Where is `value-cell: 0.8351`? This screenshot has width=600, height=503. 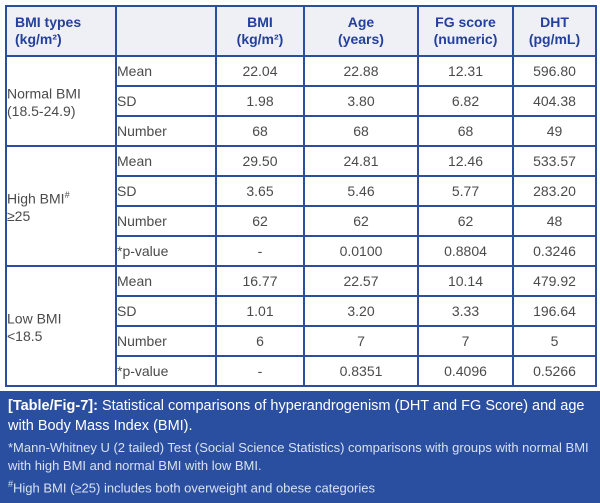
value-cell: 0.8351 is located at coordinates (361, 371).